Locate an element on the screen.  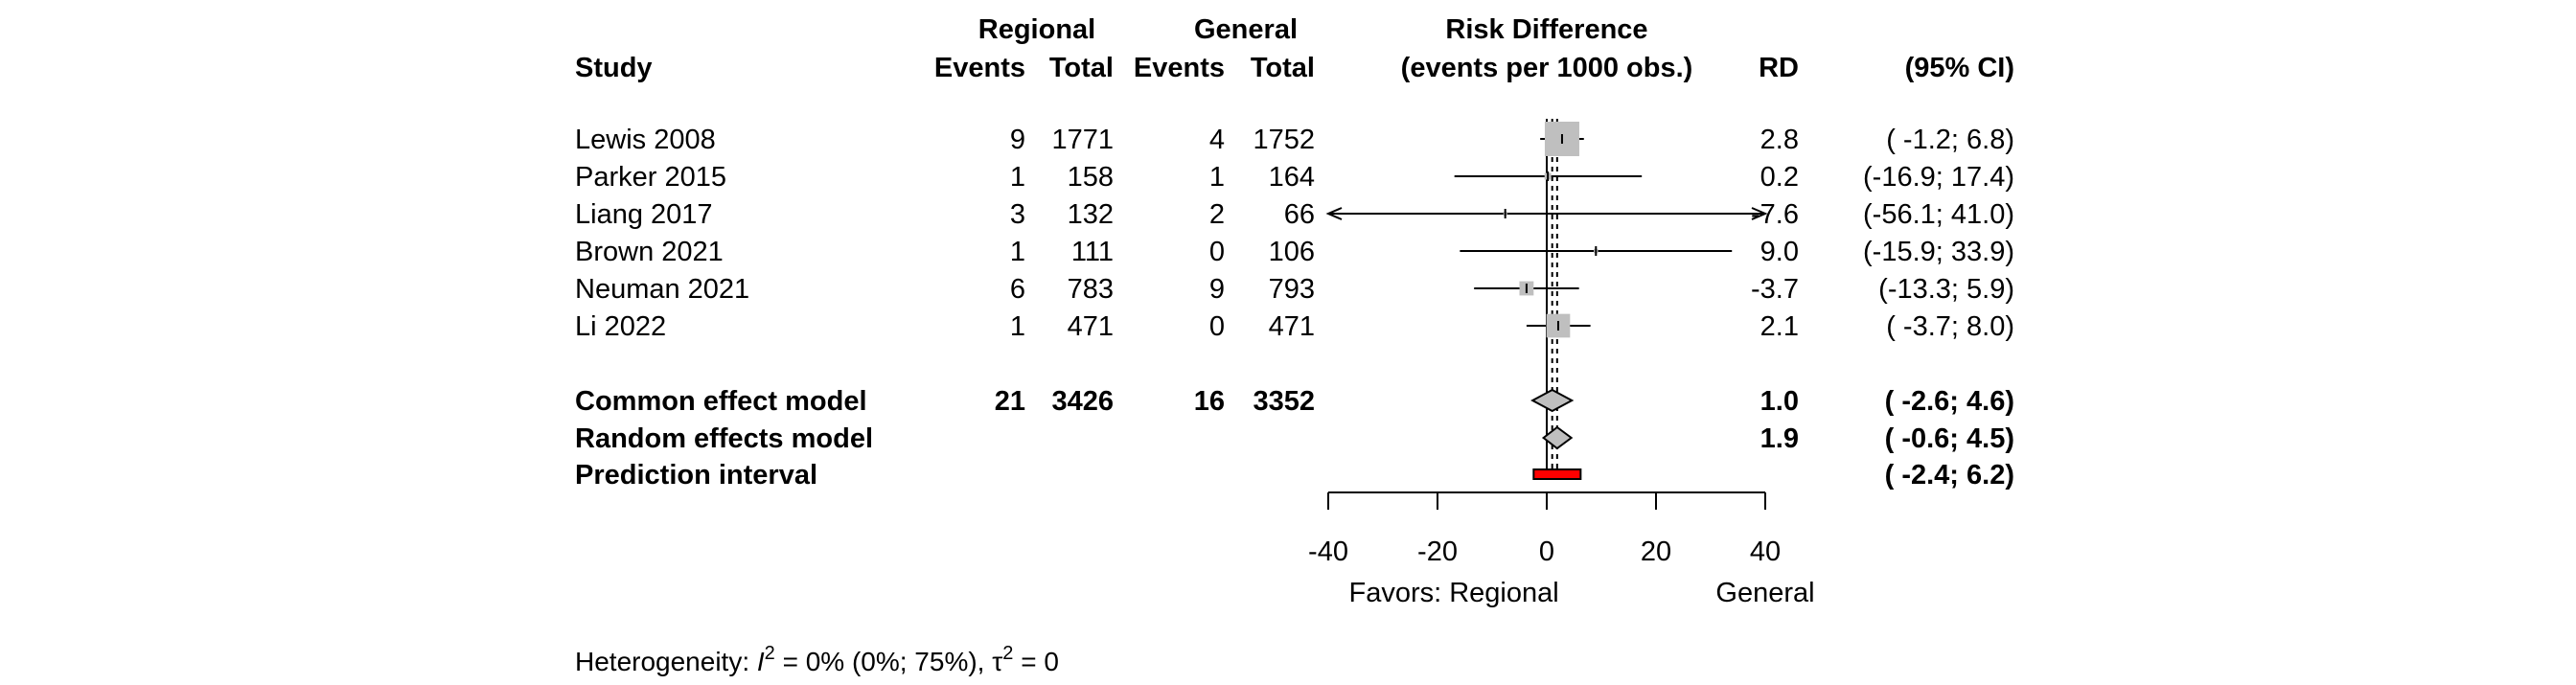
heterogeneity-part: = 0% (0%; 75%), is located at coordinates (883, 661).